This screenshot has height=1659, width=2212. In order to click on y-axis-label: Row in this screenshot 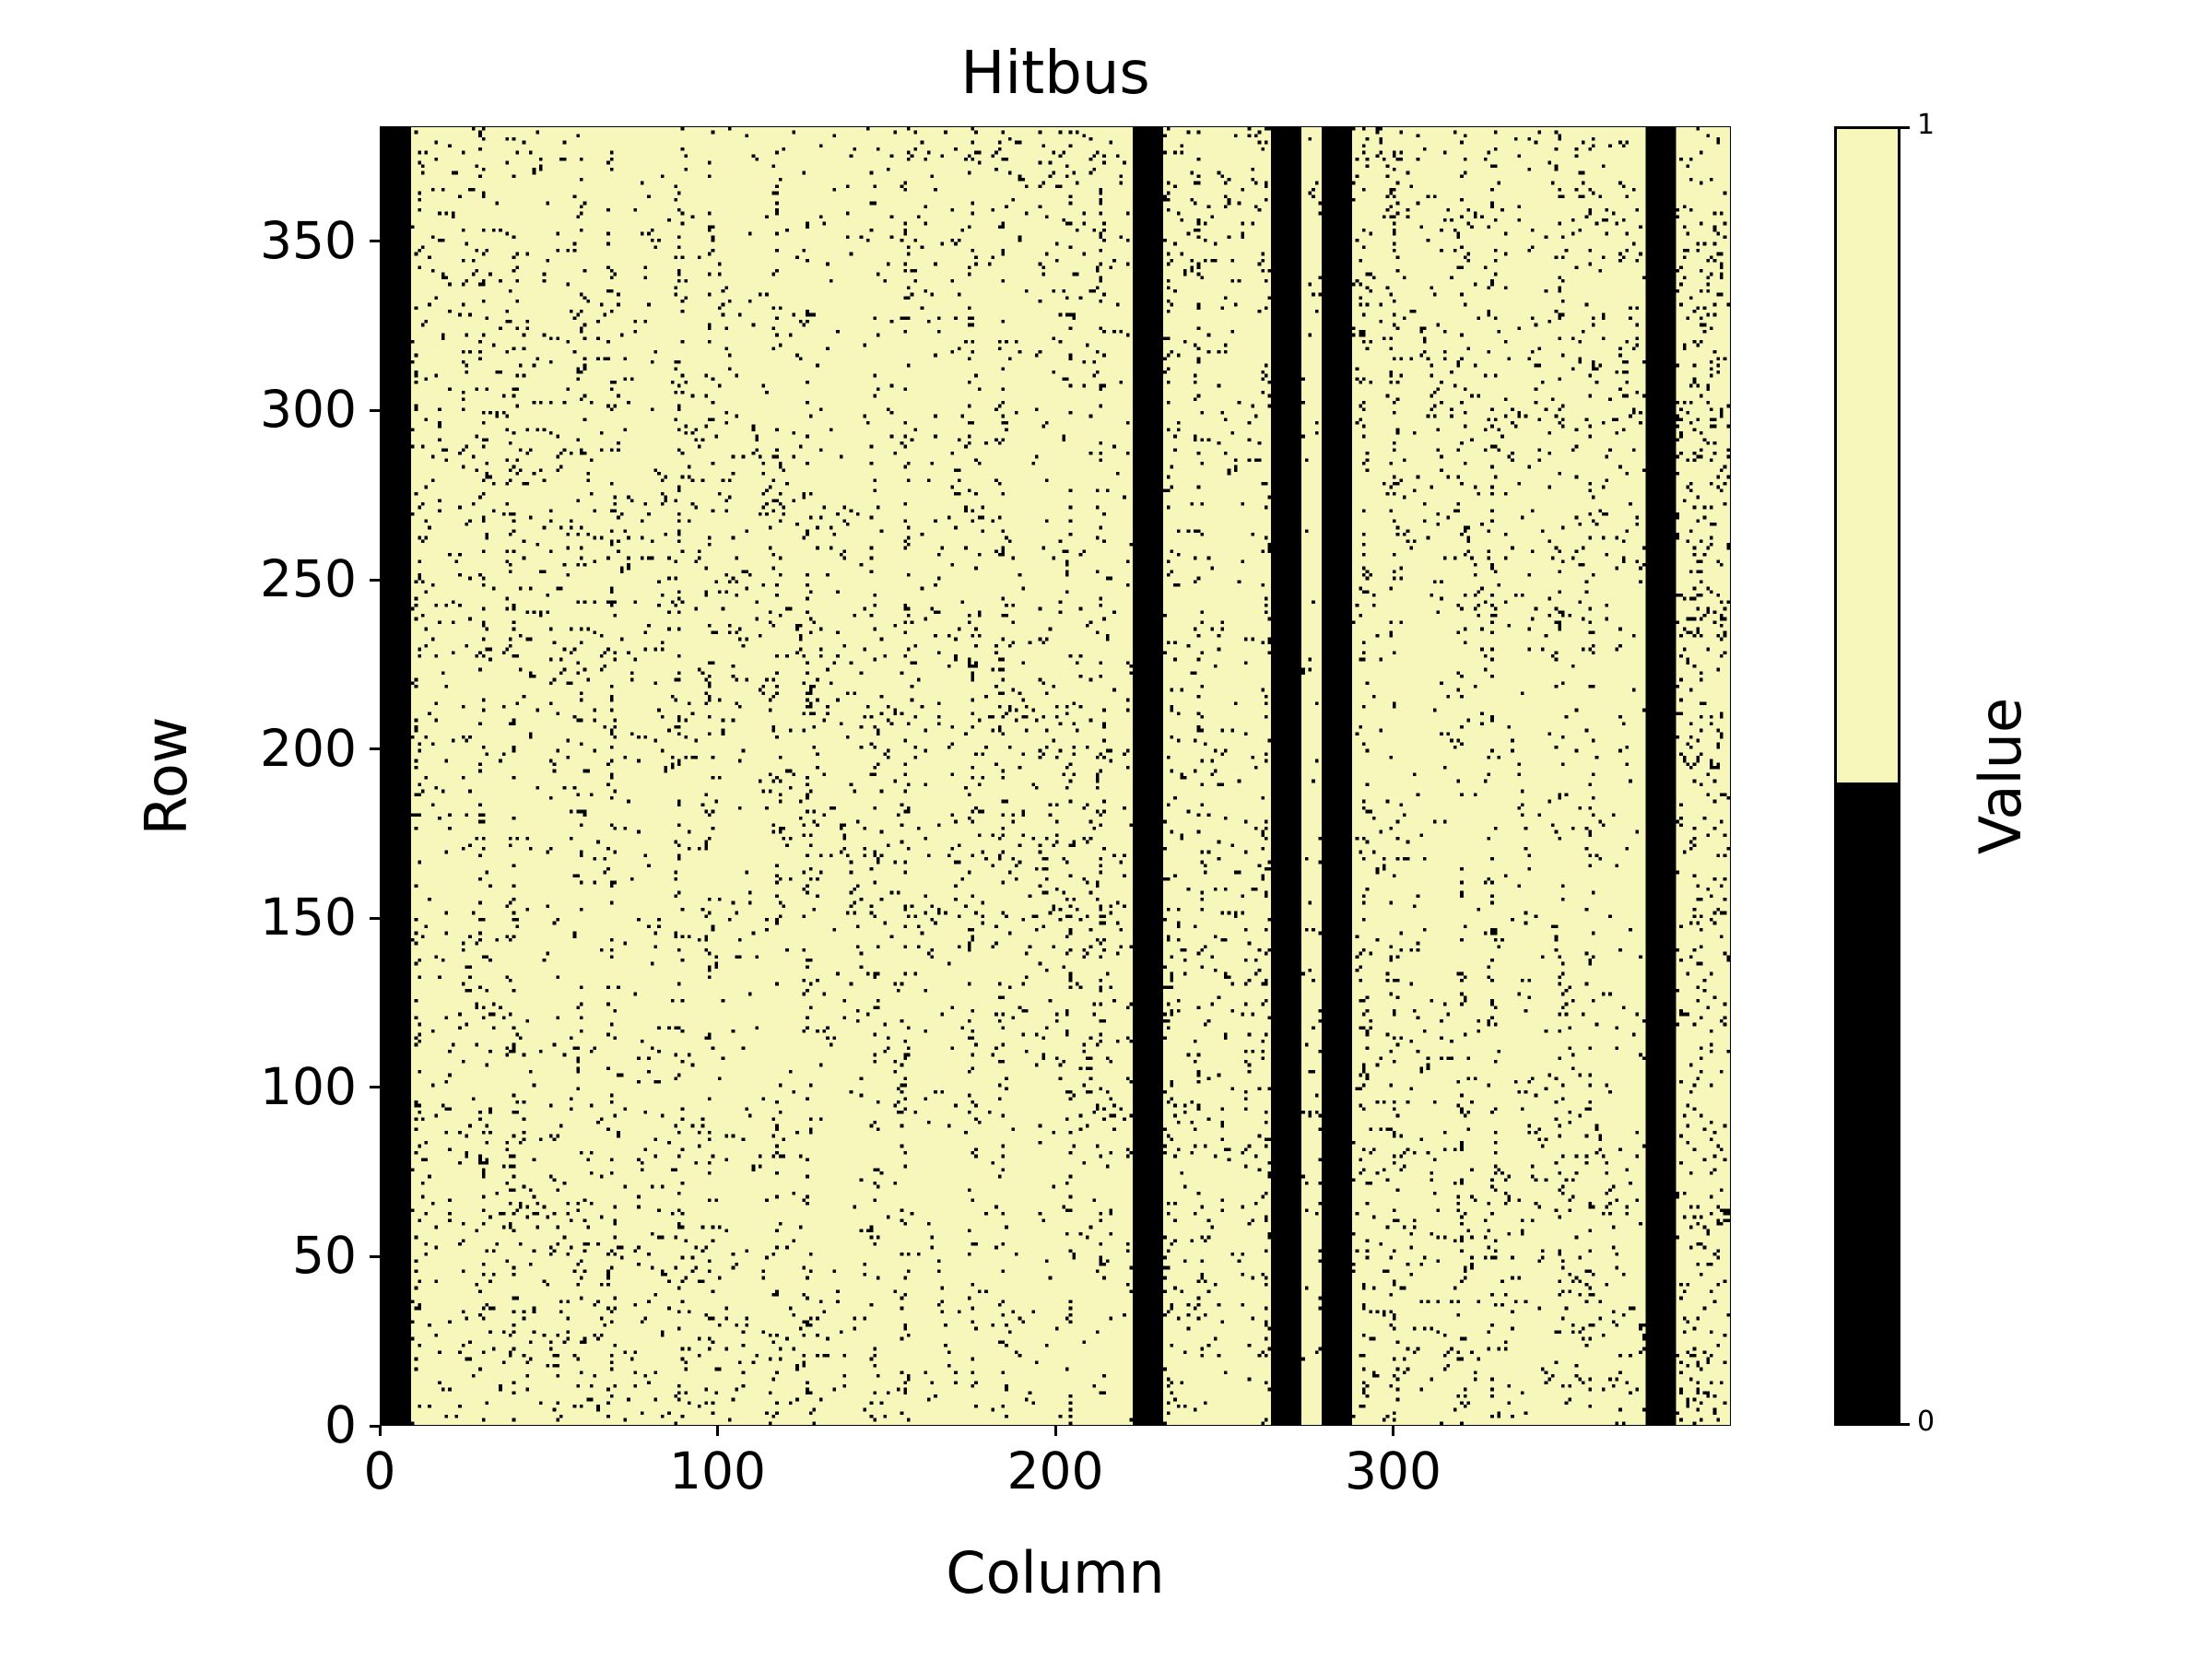, I will do `click(166, 776)`.